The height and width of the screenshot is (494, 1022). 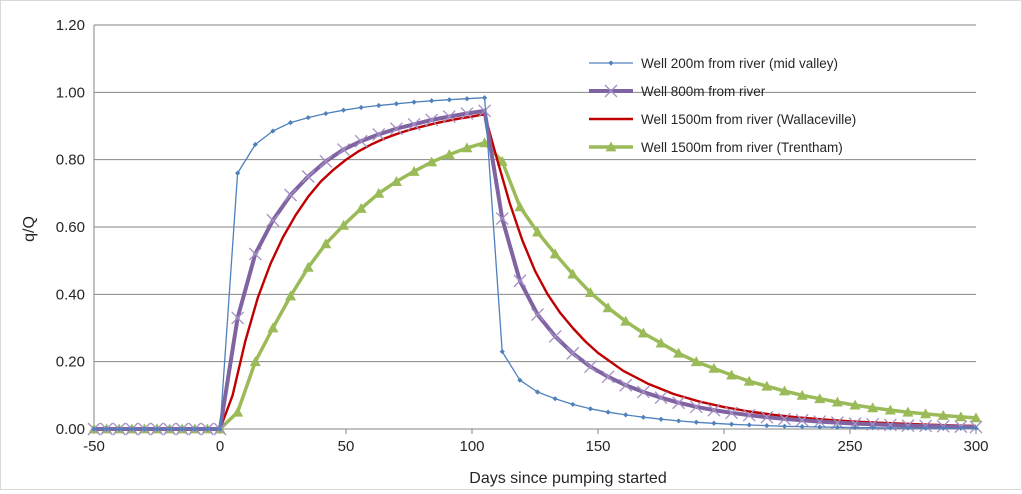 What do you see at coordinates (346, 446) in the screenshot?
I see `x-tick-label: 50` at bounding box center [346, 446].